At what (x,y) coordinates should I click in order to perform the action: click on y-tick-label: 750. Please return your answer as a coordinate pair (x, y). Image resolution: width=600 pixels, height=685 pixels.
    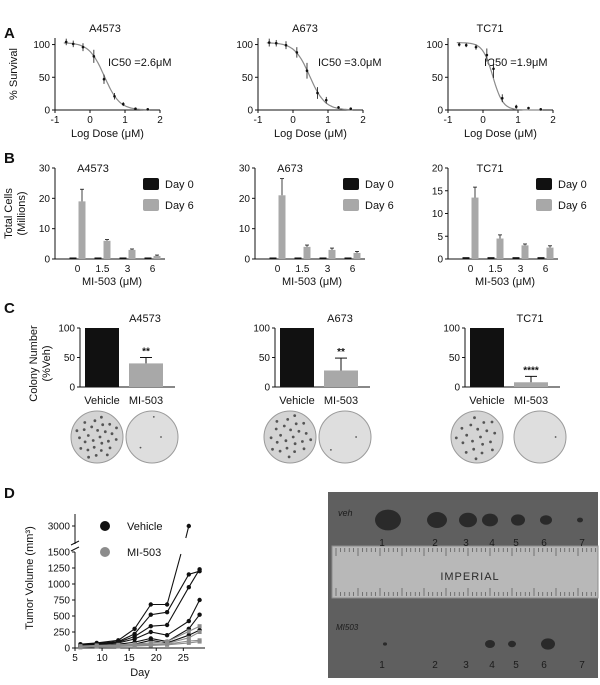
    Looking at the image, I should click on (61, 601).